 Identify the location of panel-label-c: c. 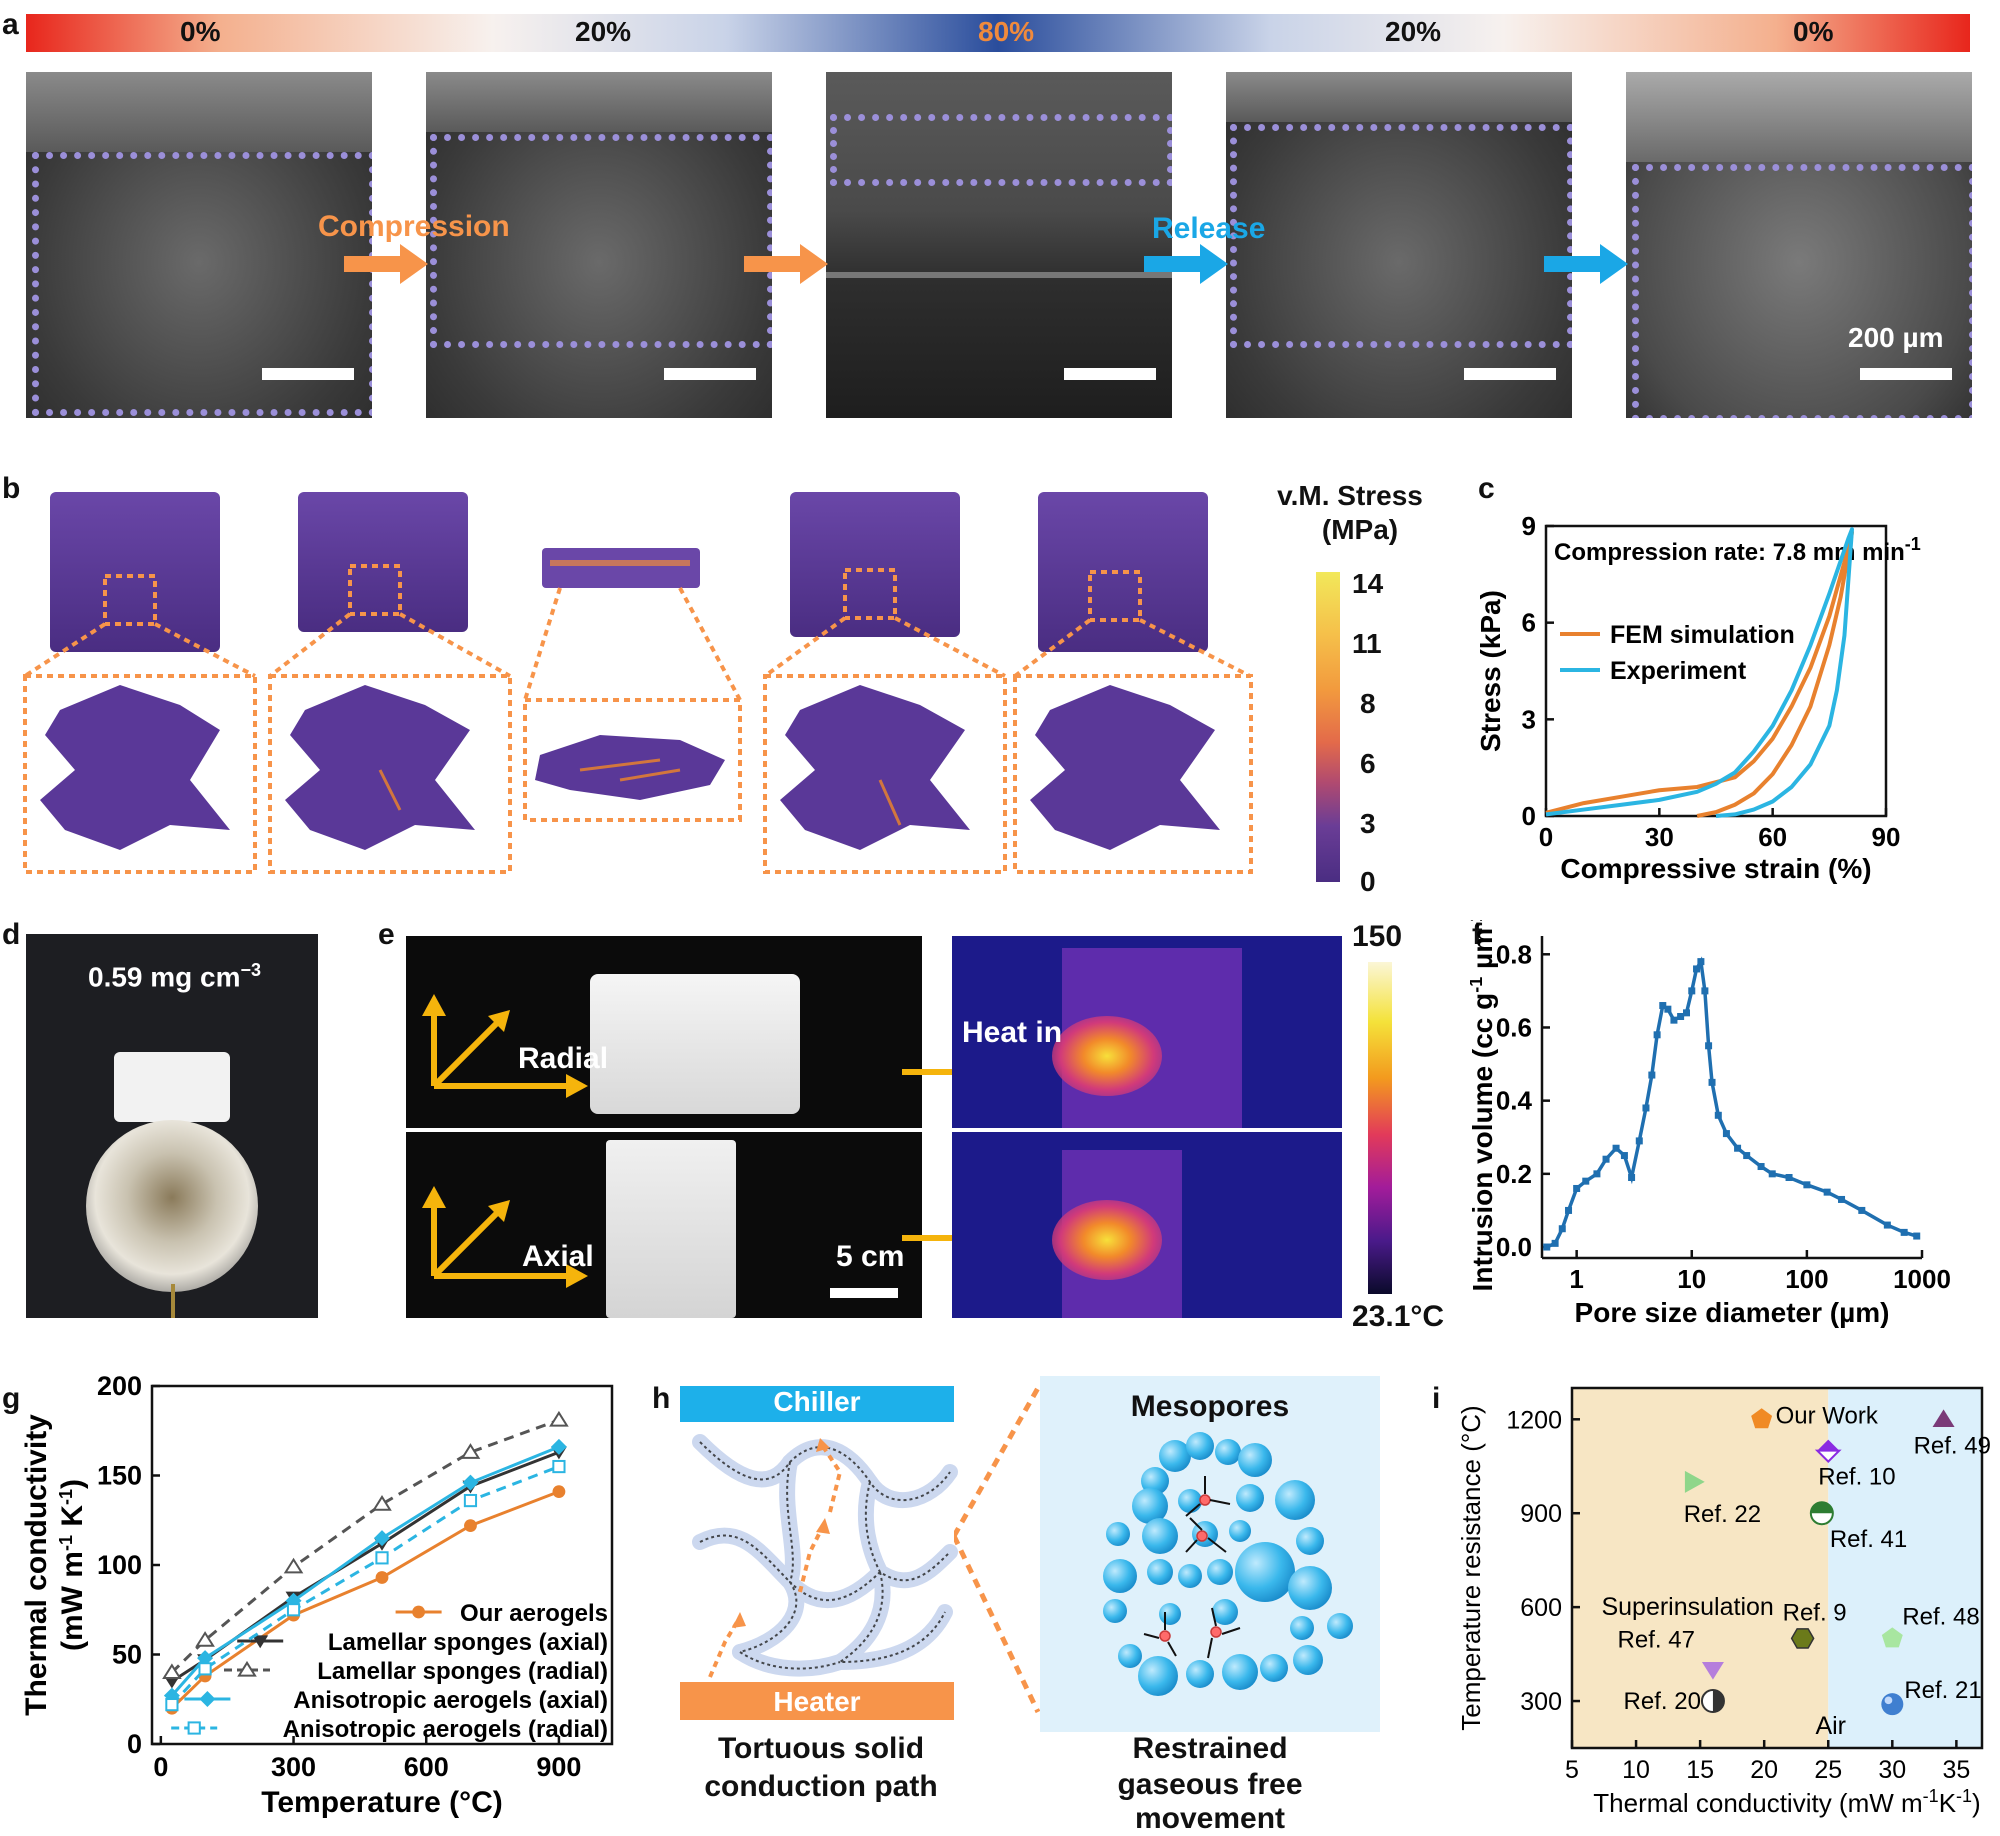
(1486, 488).